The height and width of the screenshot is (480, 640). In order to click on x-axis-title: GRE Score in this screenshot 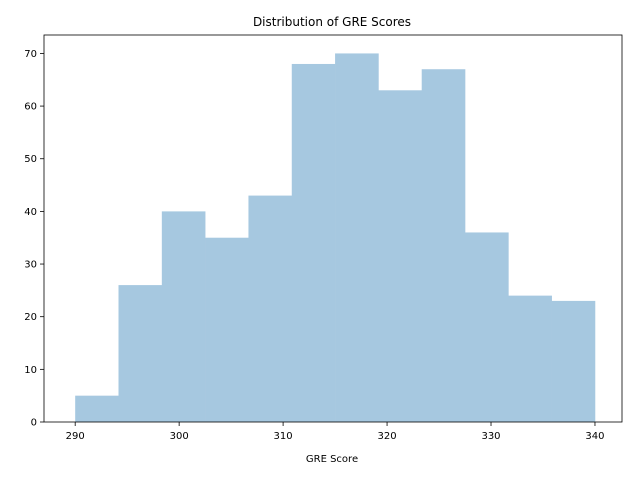, I will do `click(332, 459)`.